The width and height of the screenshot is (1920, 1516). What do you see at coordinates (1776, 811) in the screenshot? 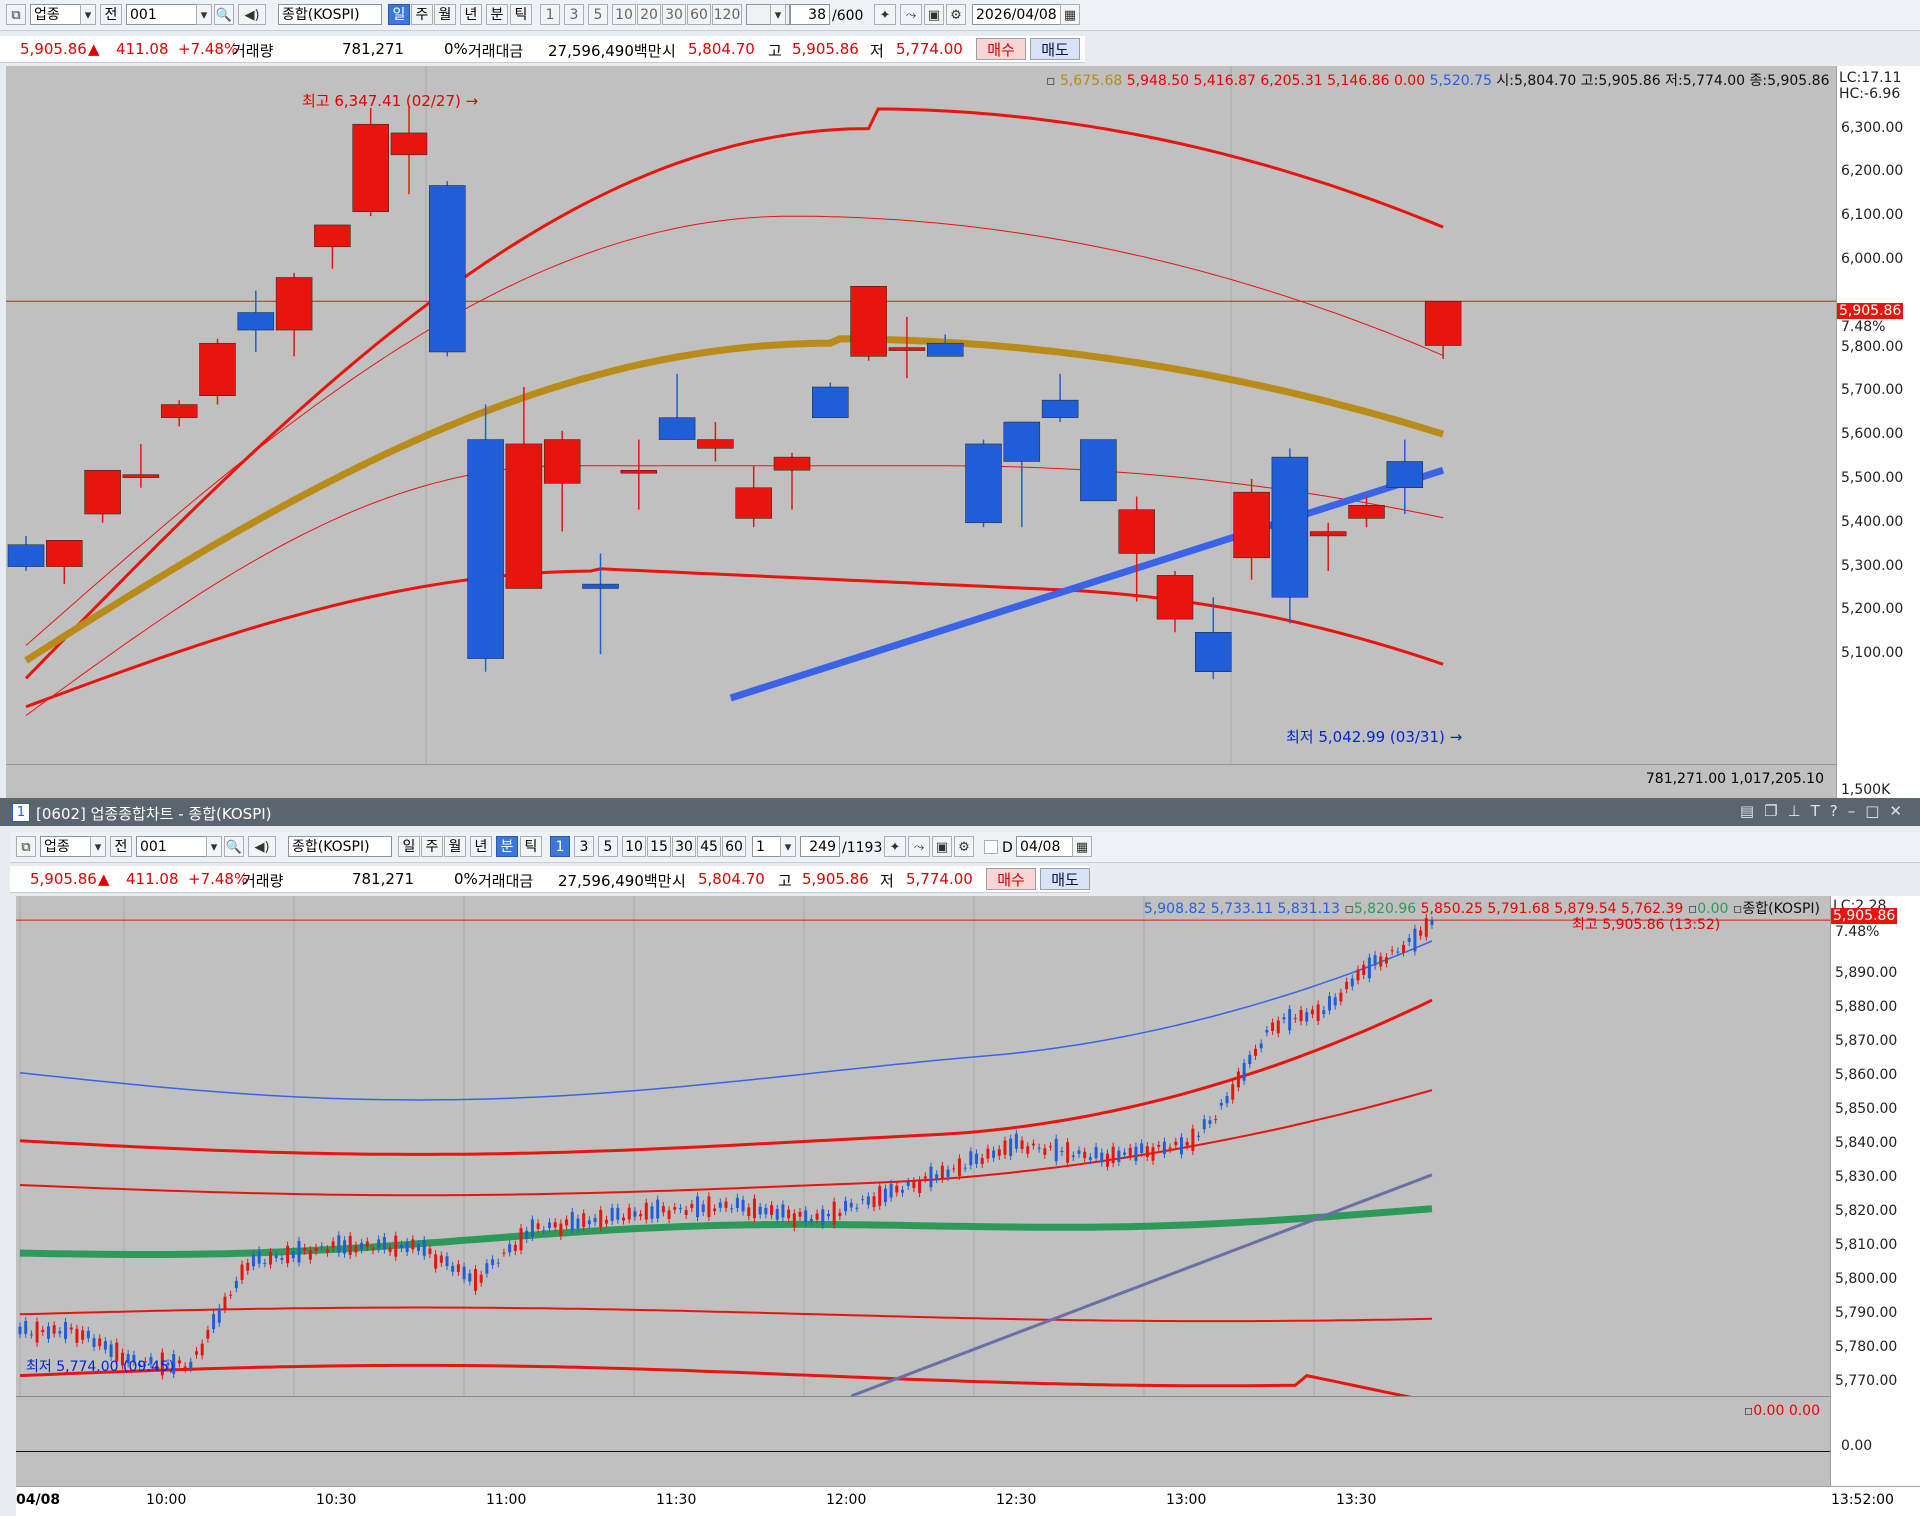
I see `copy-icon: ❐` at bounding box center [1776, 811].